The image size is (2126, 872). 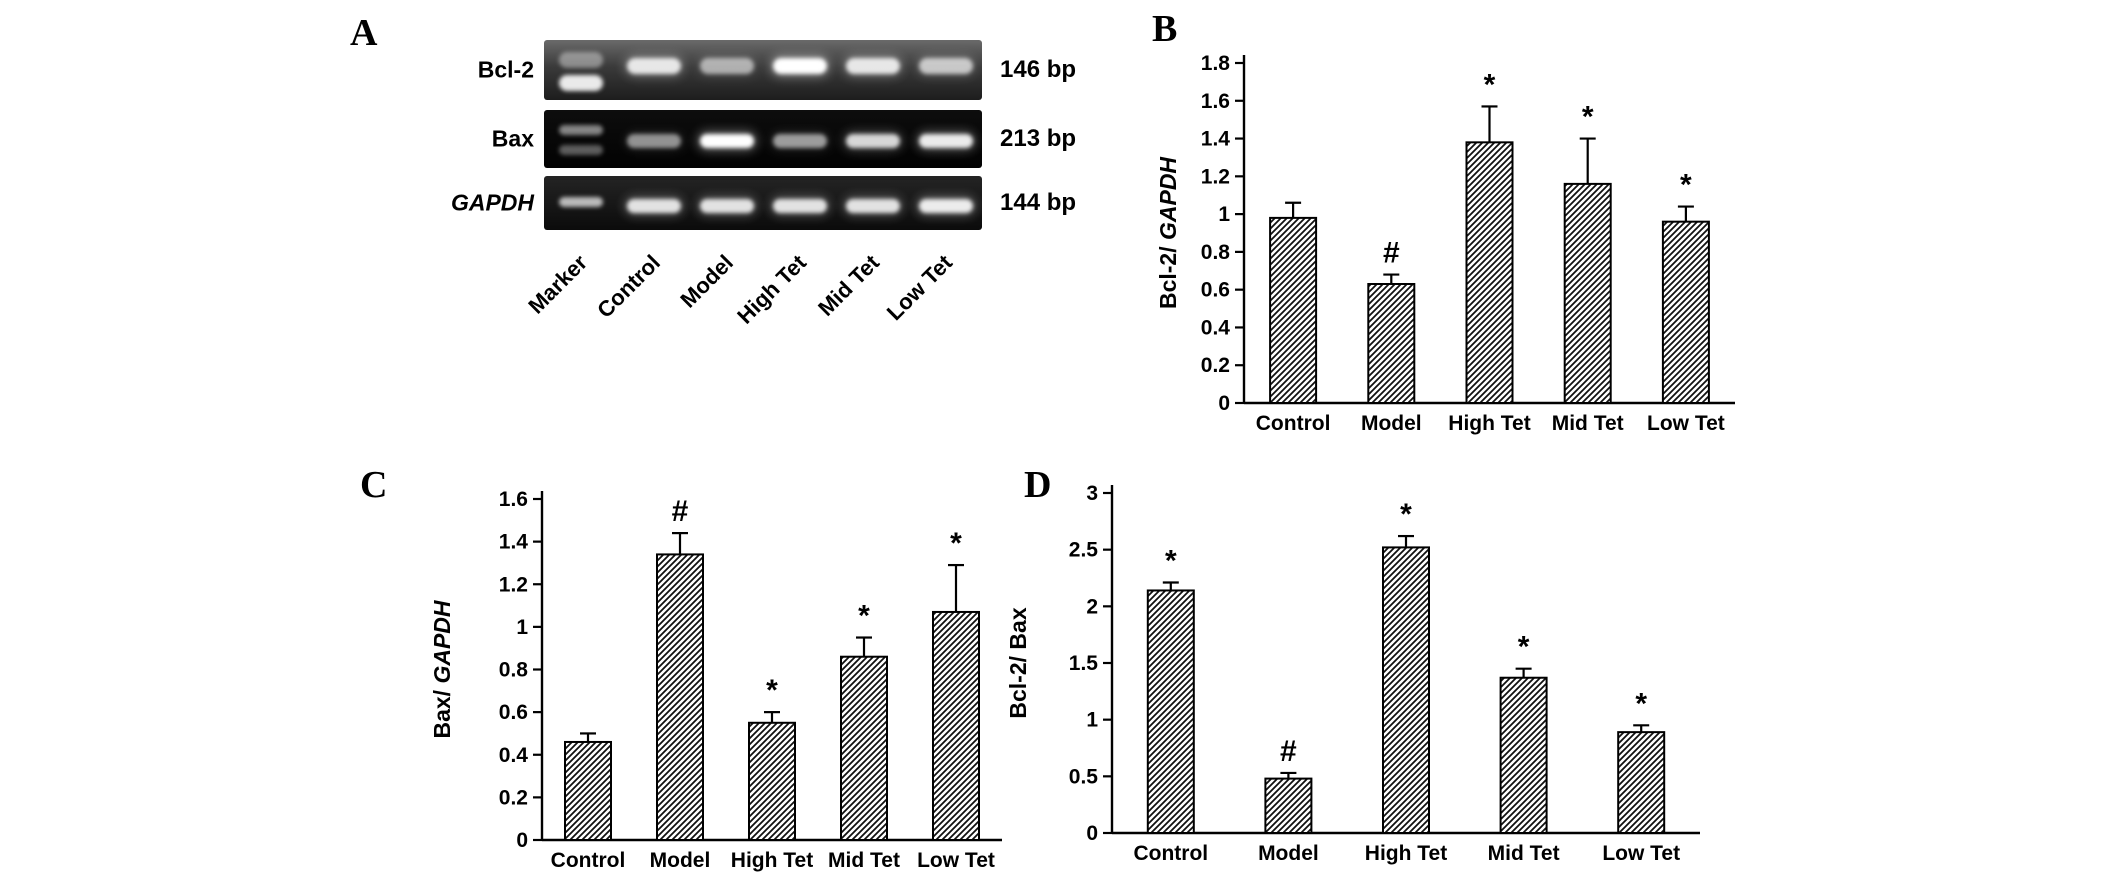 I want to click on y-axis-title: Bcl-2/ GAPDH, so click(x=1168, y=233).